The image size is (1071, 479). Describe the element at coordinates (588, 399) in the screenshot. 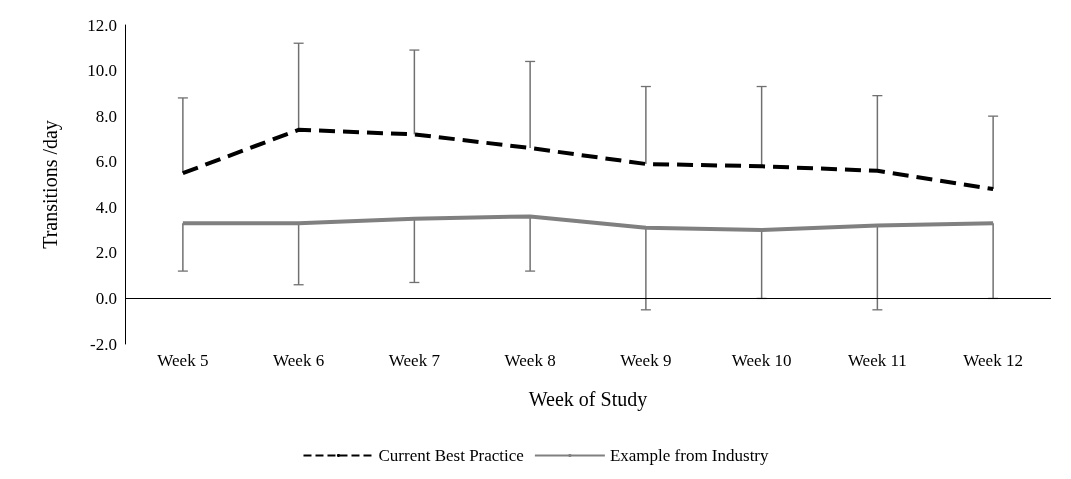

I see `x-axis-title: Week of Study` at that location.